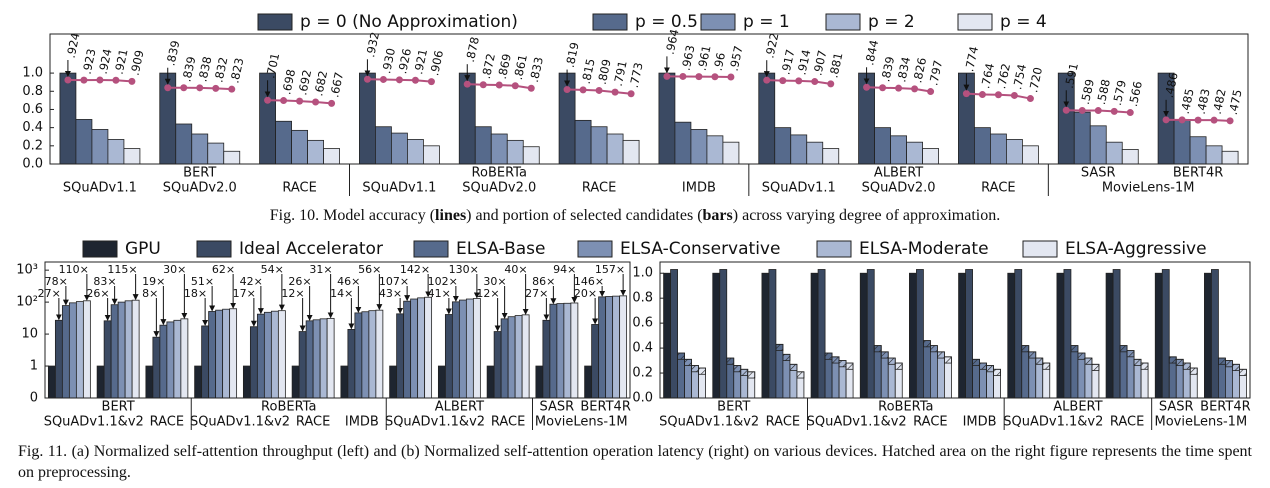  Describe the element at coordinates (819, 63) in the screenshot. I see `accuracy-label: .907` at that location.